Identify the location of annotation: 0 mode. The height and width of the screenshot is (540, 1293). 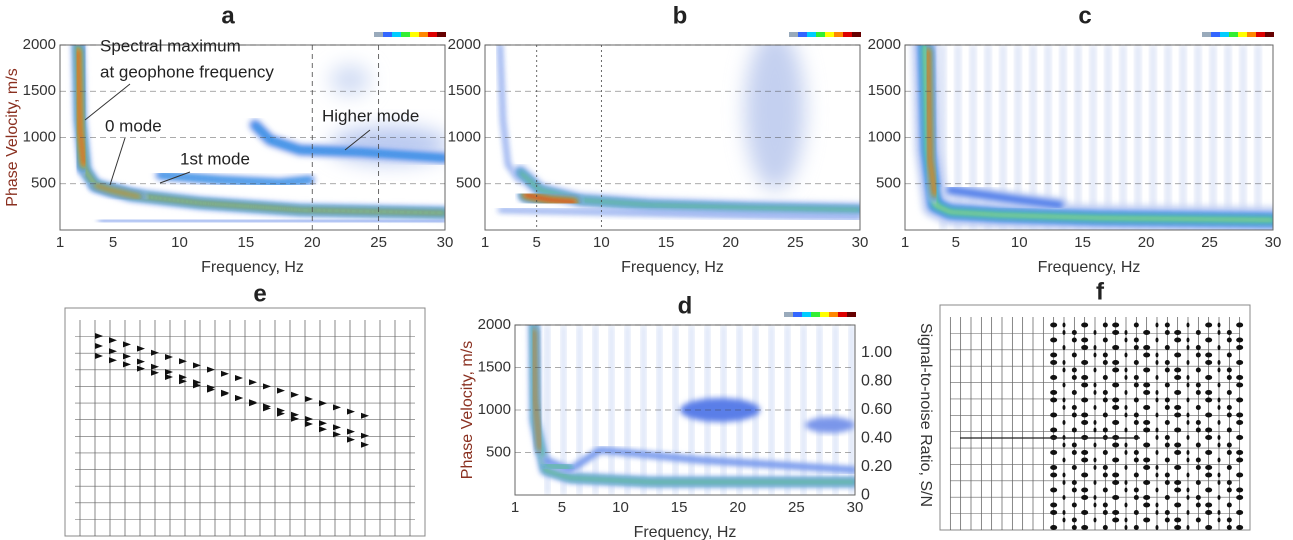
(133, 125).